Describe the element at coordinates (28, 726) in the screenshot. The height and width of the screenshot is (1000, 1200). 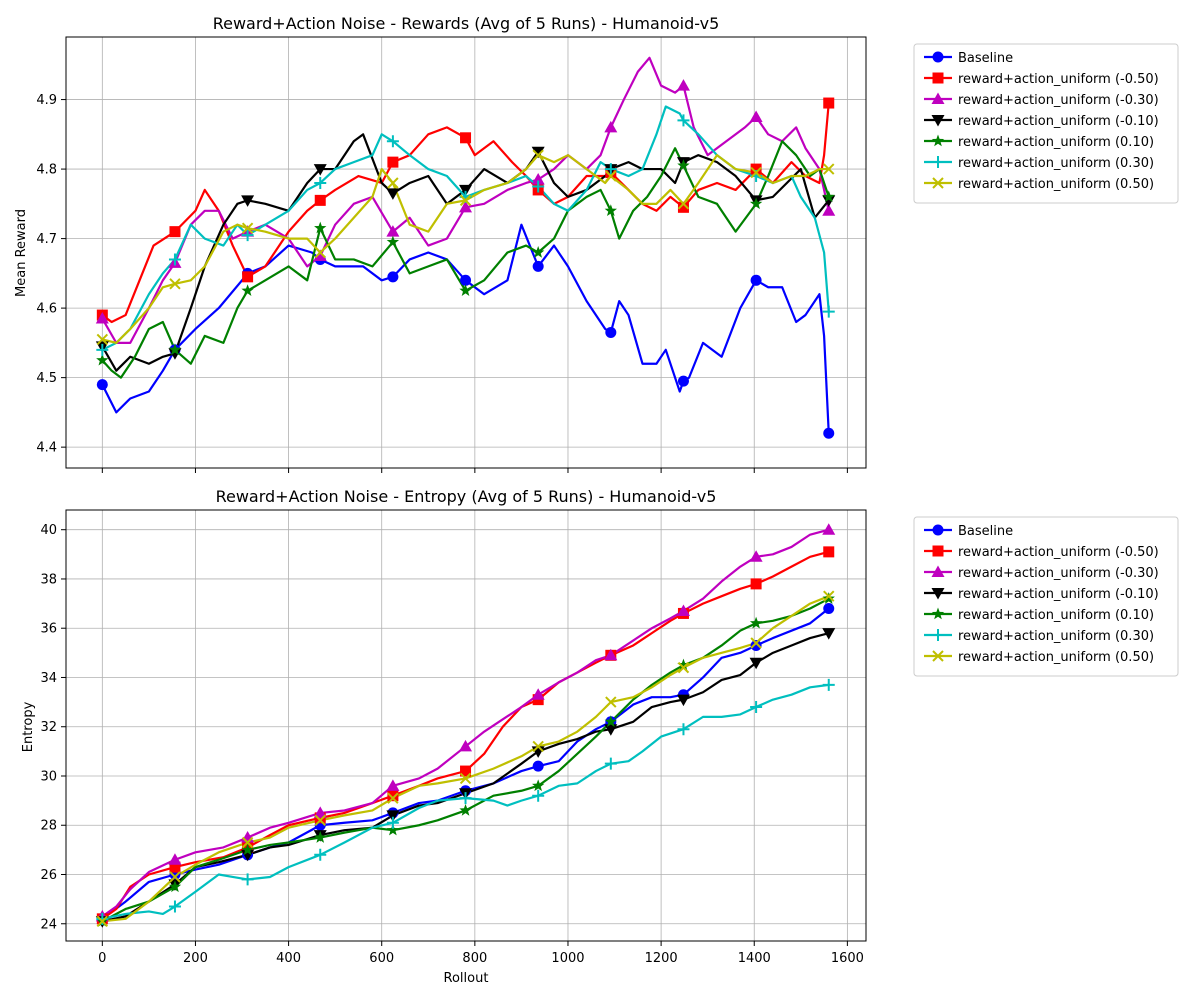
I see `entropy-y-axis-label: Entropy` at that location.